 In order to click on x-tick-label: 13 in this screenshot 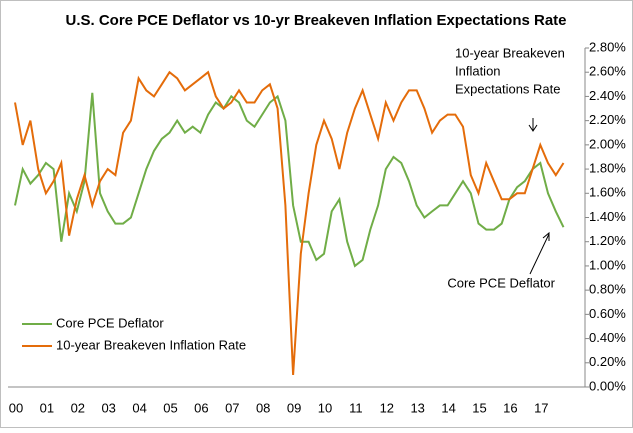, I will do `click(417, 407)`.